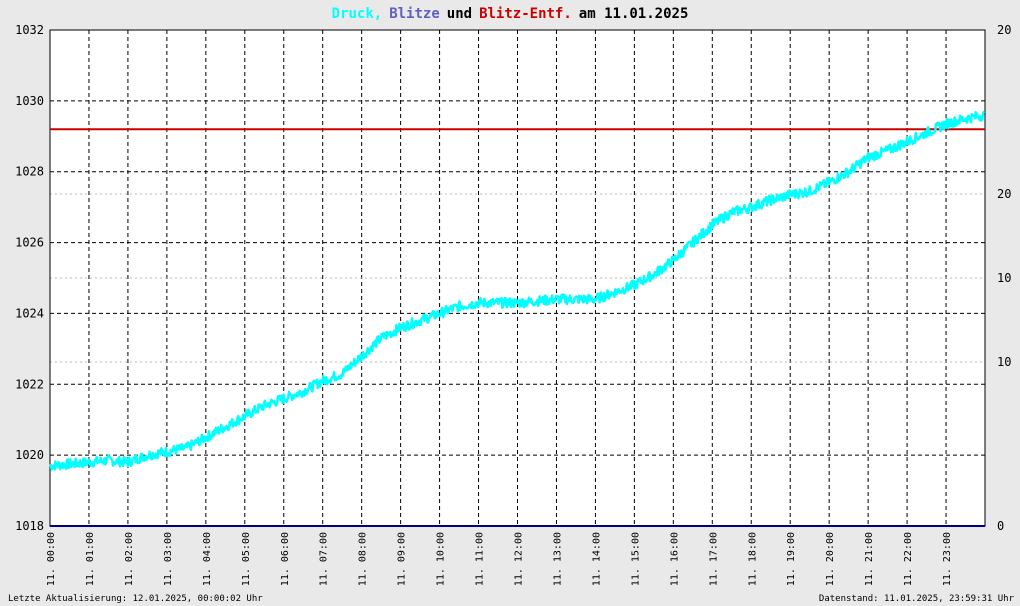 The width and height of the screenshot is (1020, 606). I want to click on left-axis-tick-label: 1028, so click(29, 172).